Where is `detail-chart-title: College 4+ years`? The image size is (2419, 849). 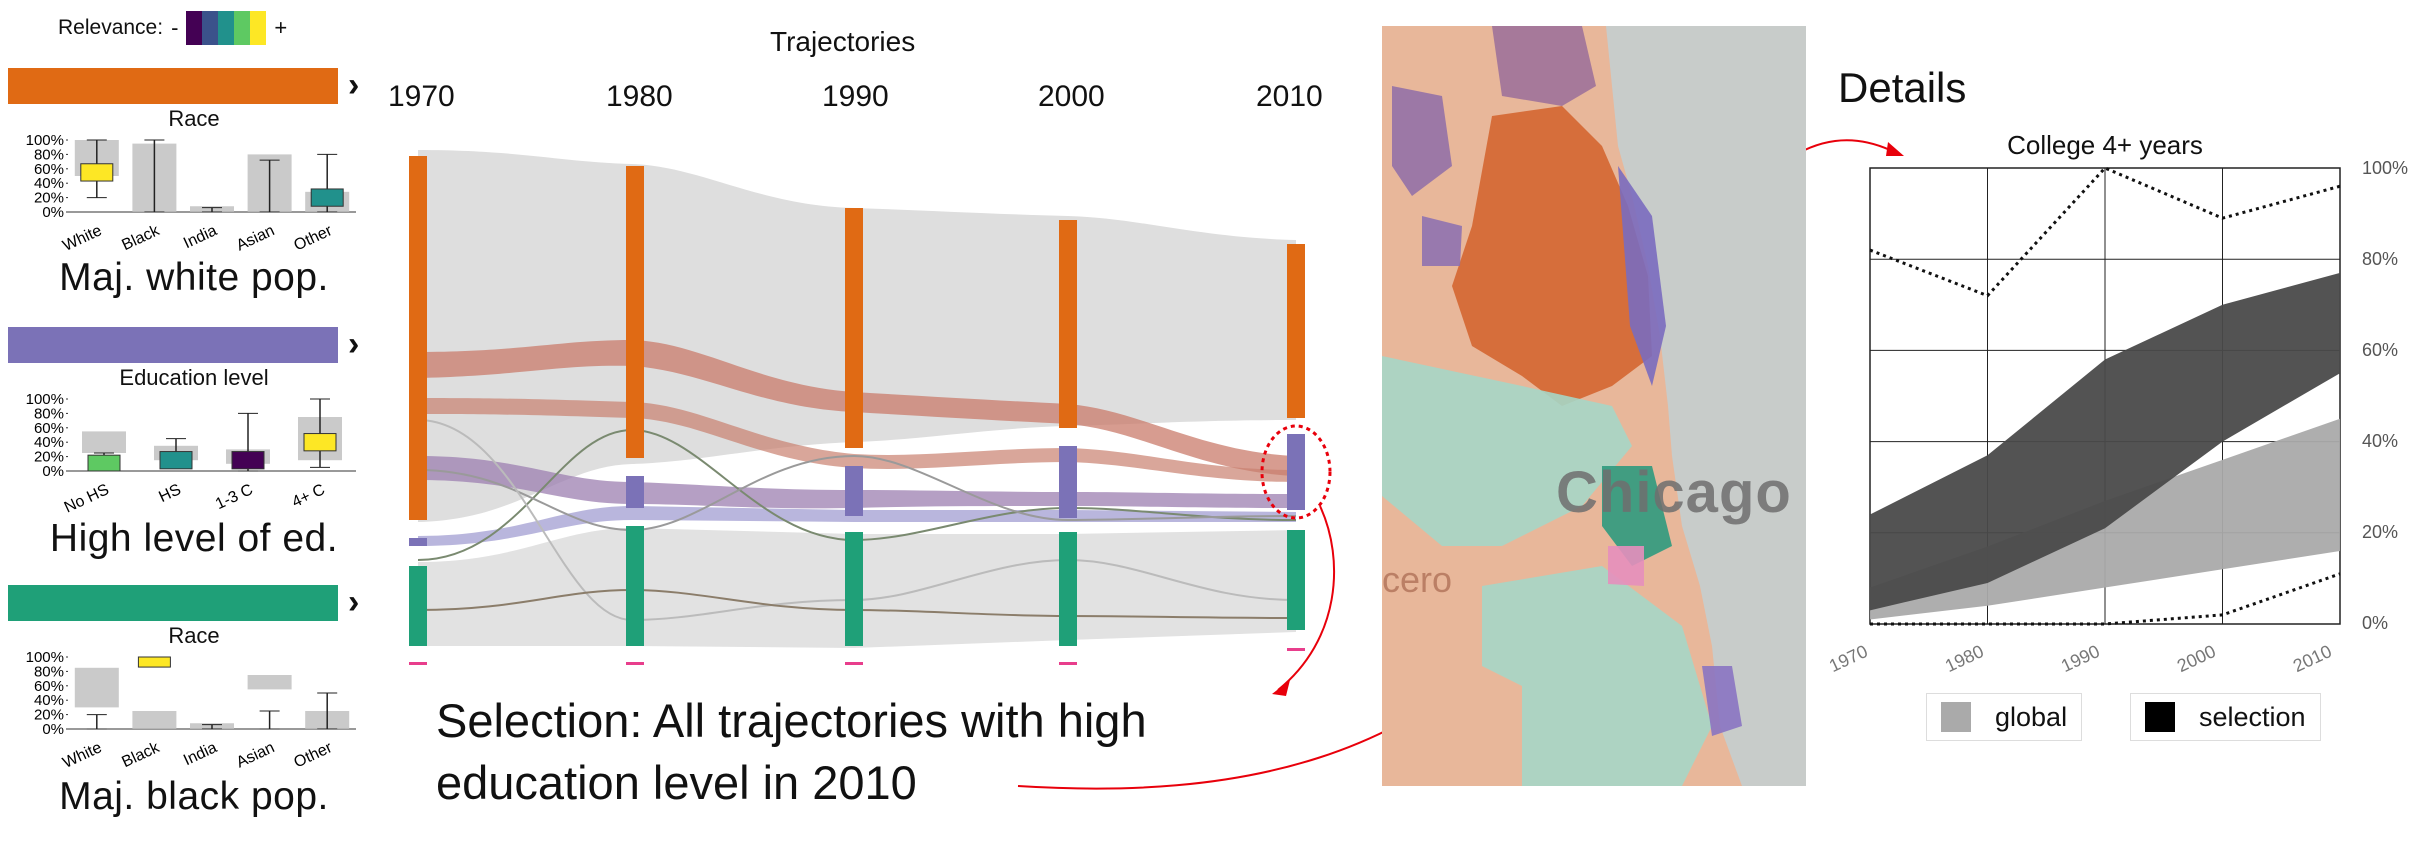
detail-chart-title: College 4+ years is located at coordinates (2105, 145).